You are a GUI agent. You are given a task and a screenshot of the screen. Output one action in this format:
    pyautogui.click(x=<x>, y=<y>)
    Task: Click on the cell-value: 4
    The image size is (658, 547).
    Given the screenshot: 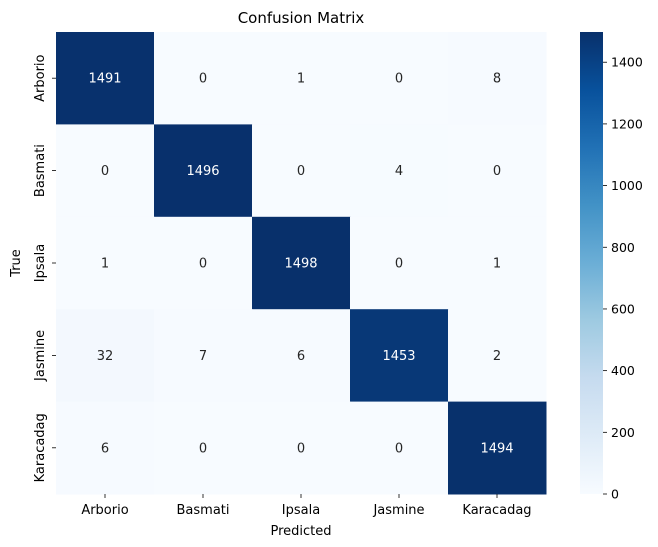 What is the action you would take?
    pyautogui.click(x=399, y=171)
    